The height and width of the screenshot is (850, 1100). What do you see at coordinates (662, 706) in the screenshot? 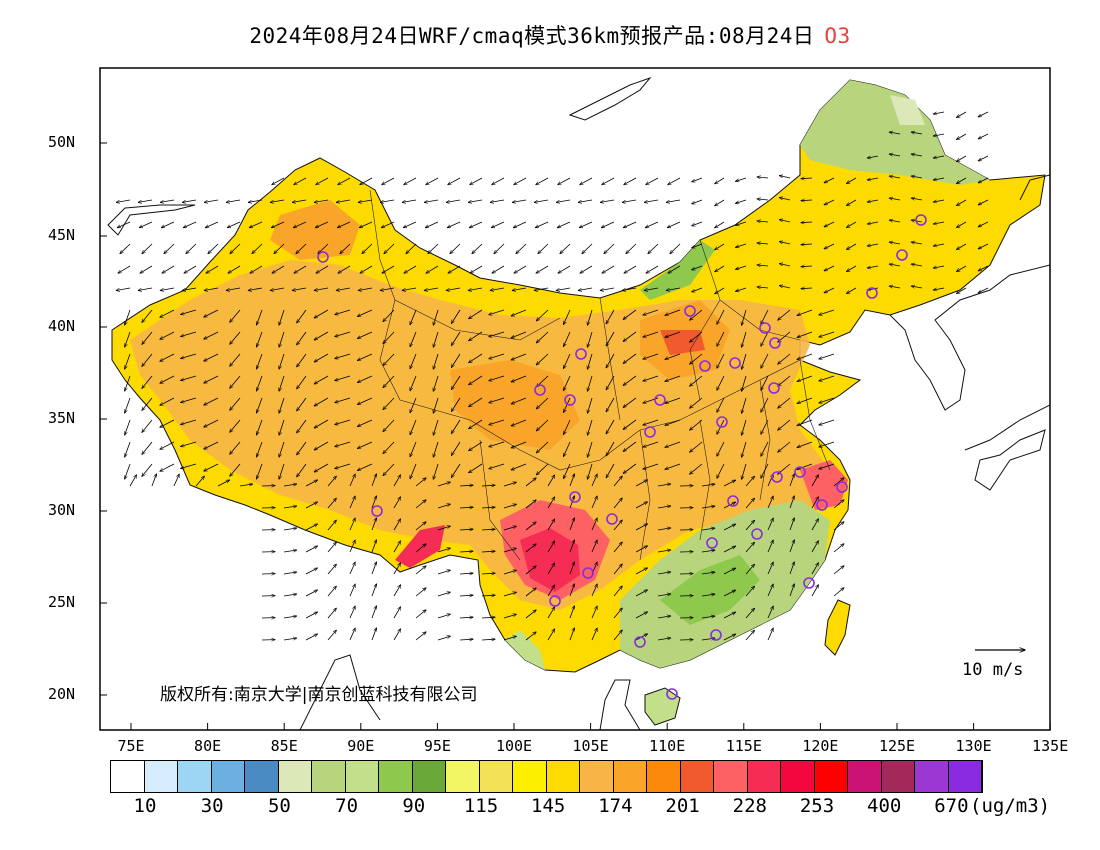
I see `hainan-island` at bounding box center [662, 706].